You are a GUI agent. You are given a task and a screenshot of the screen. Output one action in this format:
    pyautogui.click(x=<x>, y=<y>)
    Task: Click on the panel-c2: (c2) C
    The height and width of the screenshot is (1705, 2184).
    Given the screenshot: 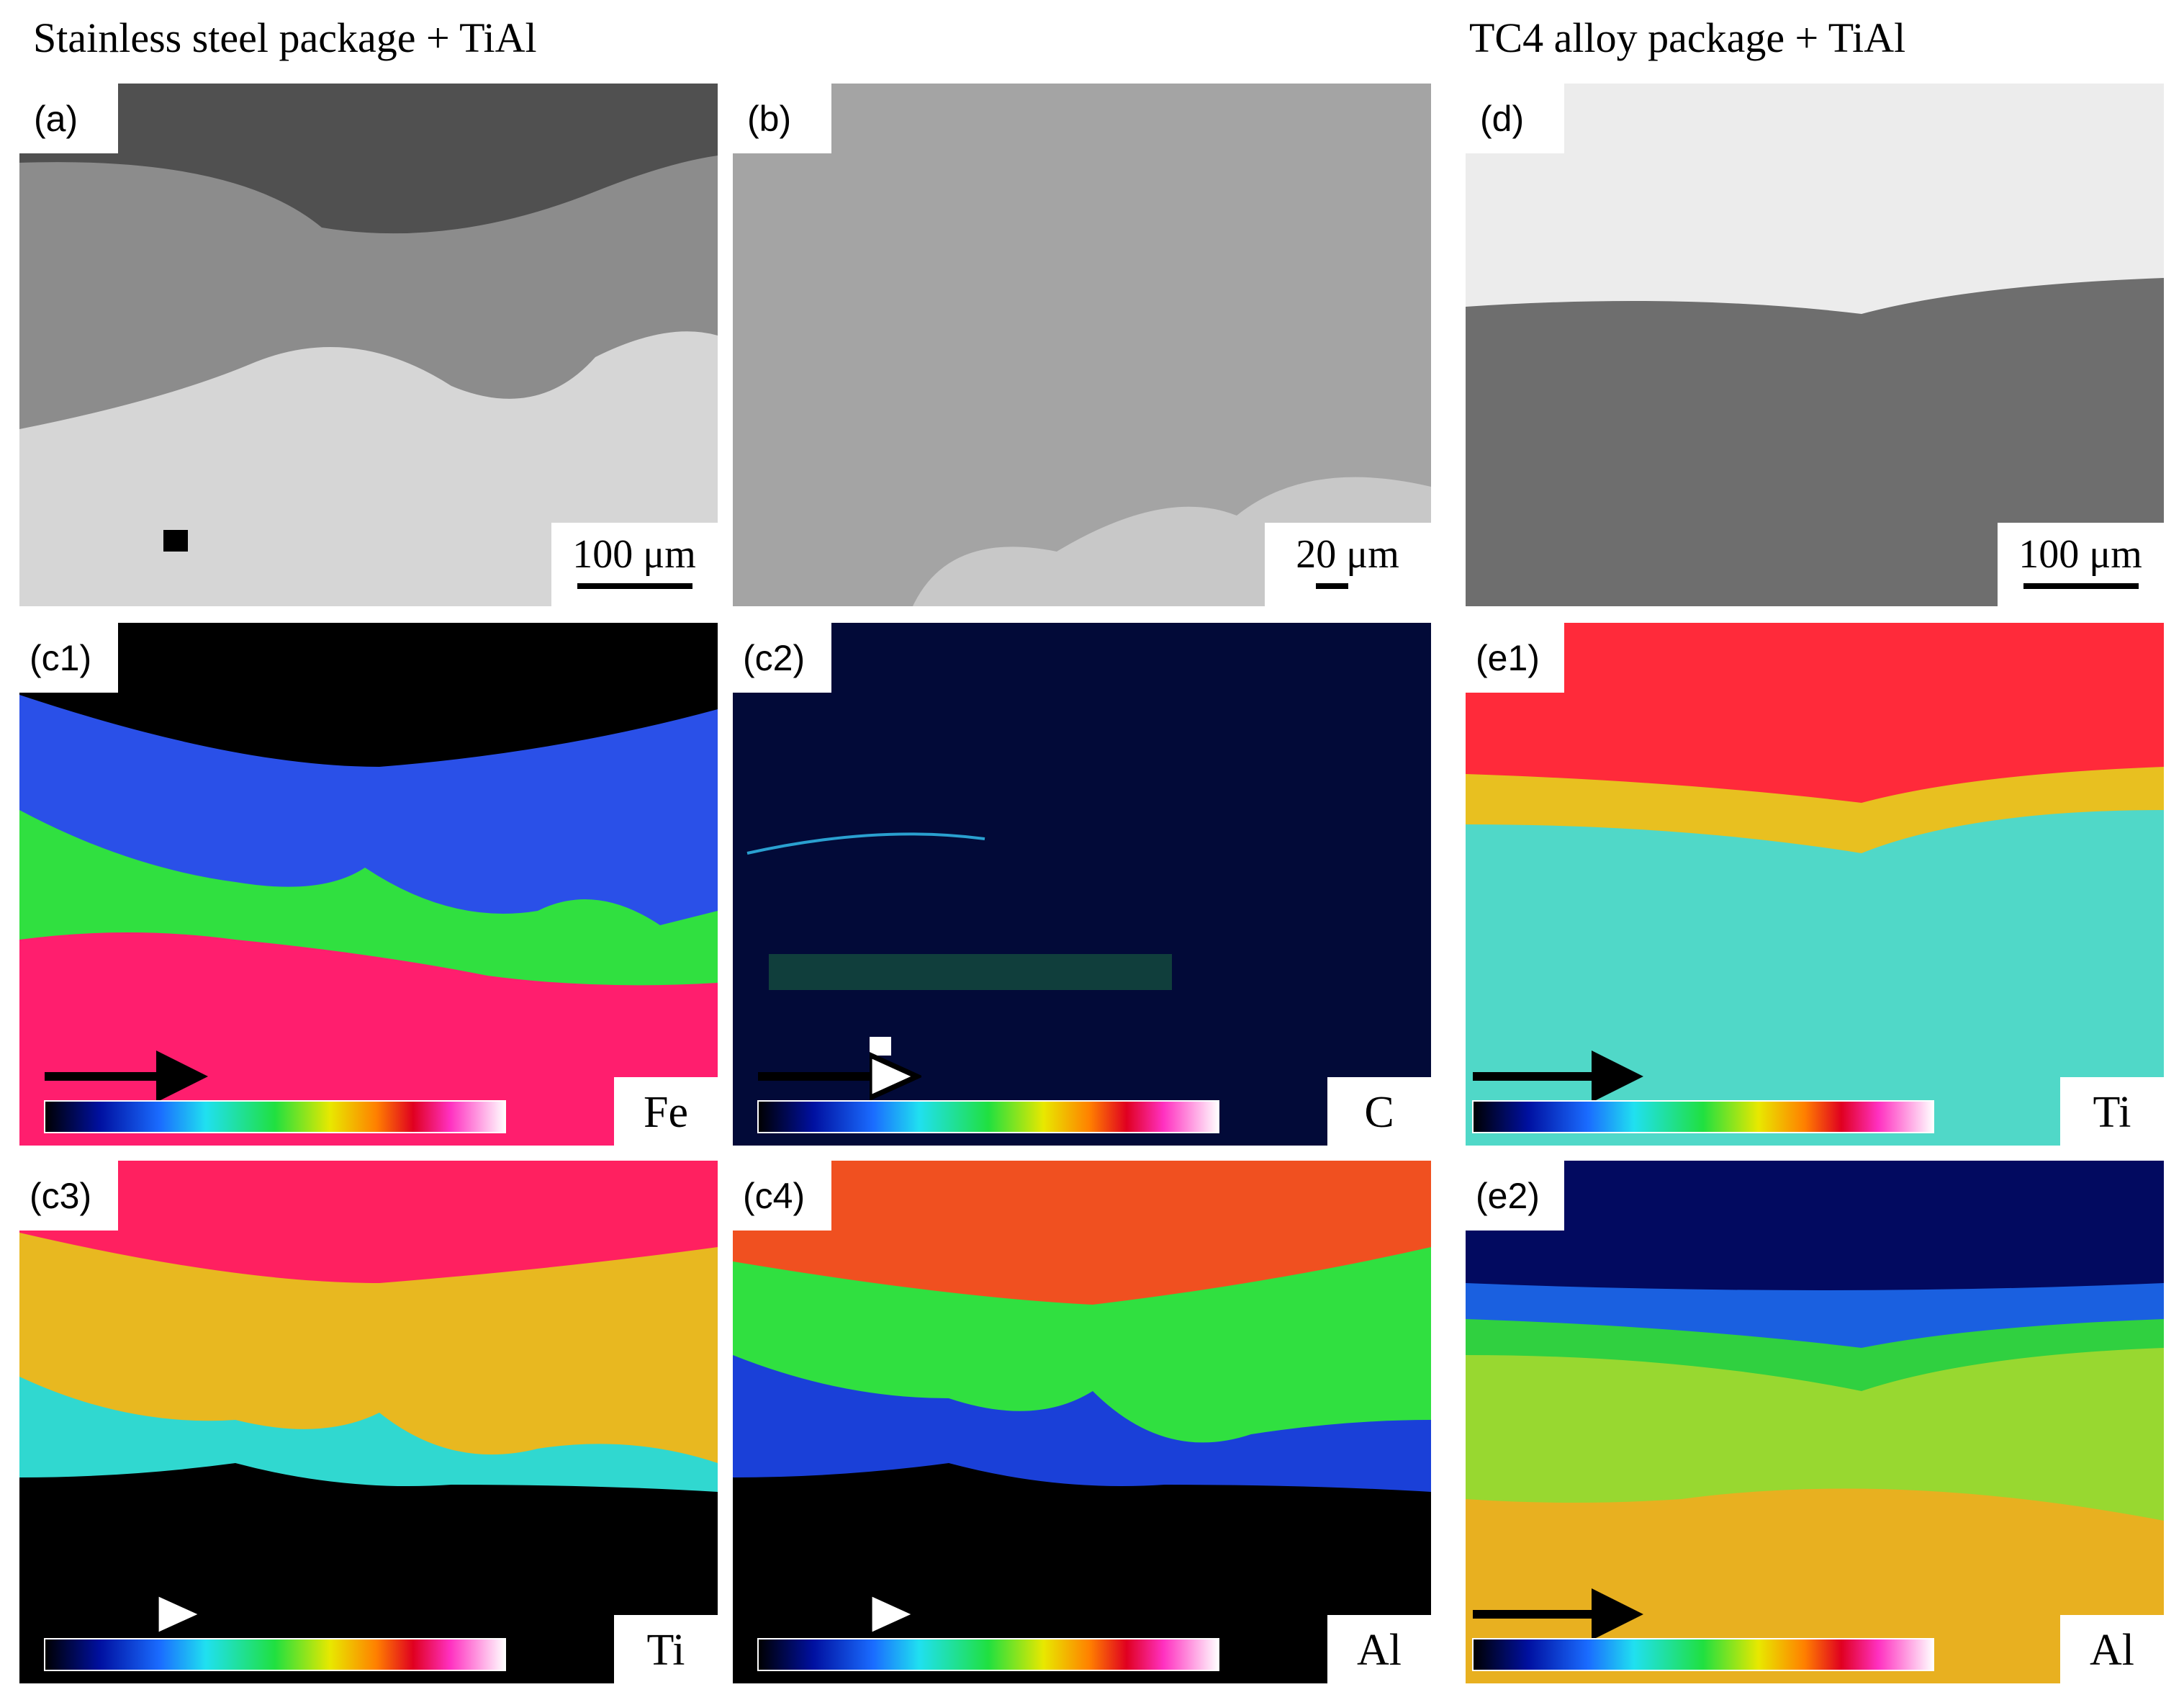 What is the action you would take?
    pyautogui.click(x=1082, y=884)
    